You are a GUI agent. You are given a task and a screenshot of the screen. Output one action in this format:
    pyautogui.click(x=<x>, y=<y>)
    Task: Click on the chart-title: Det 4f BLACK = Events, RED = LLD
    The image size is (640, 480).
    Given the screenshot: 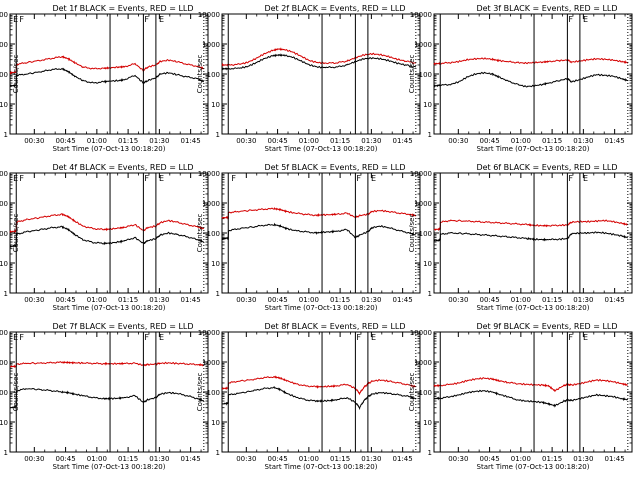 What is the action you would take?
    pyautogui.click(x=122, y=167)
    